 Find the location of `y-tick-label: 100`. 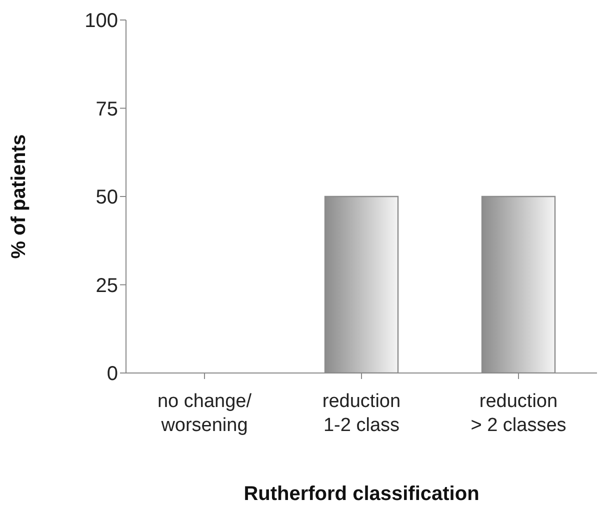

y-tick-label: 100 is located at coordinates (101, 21).